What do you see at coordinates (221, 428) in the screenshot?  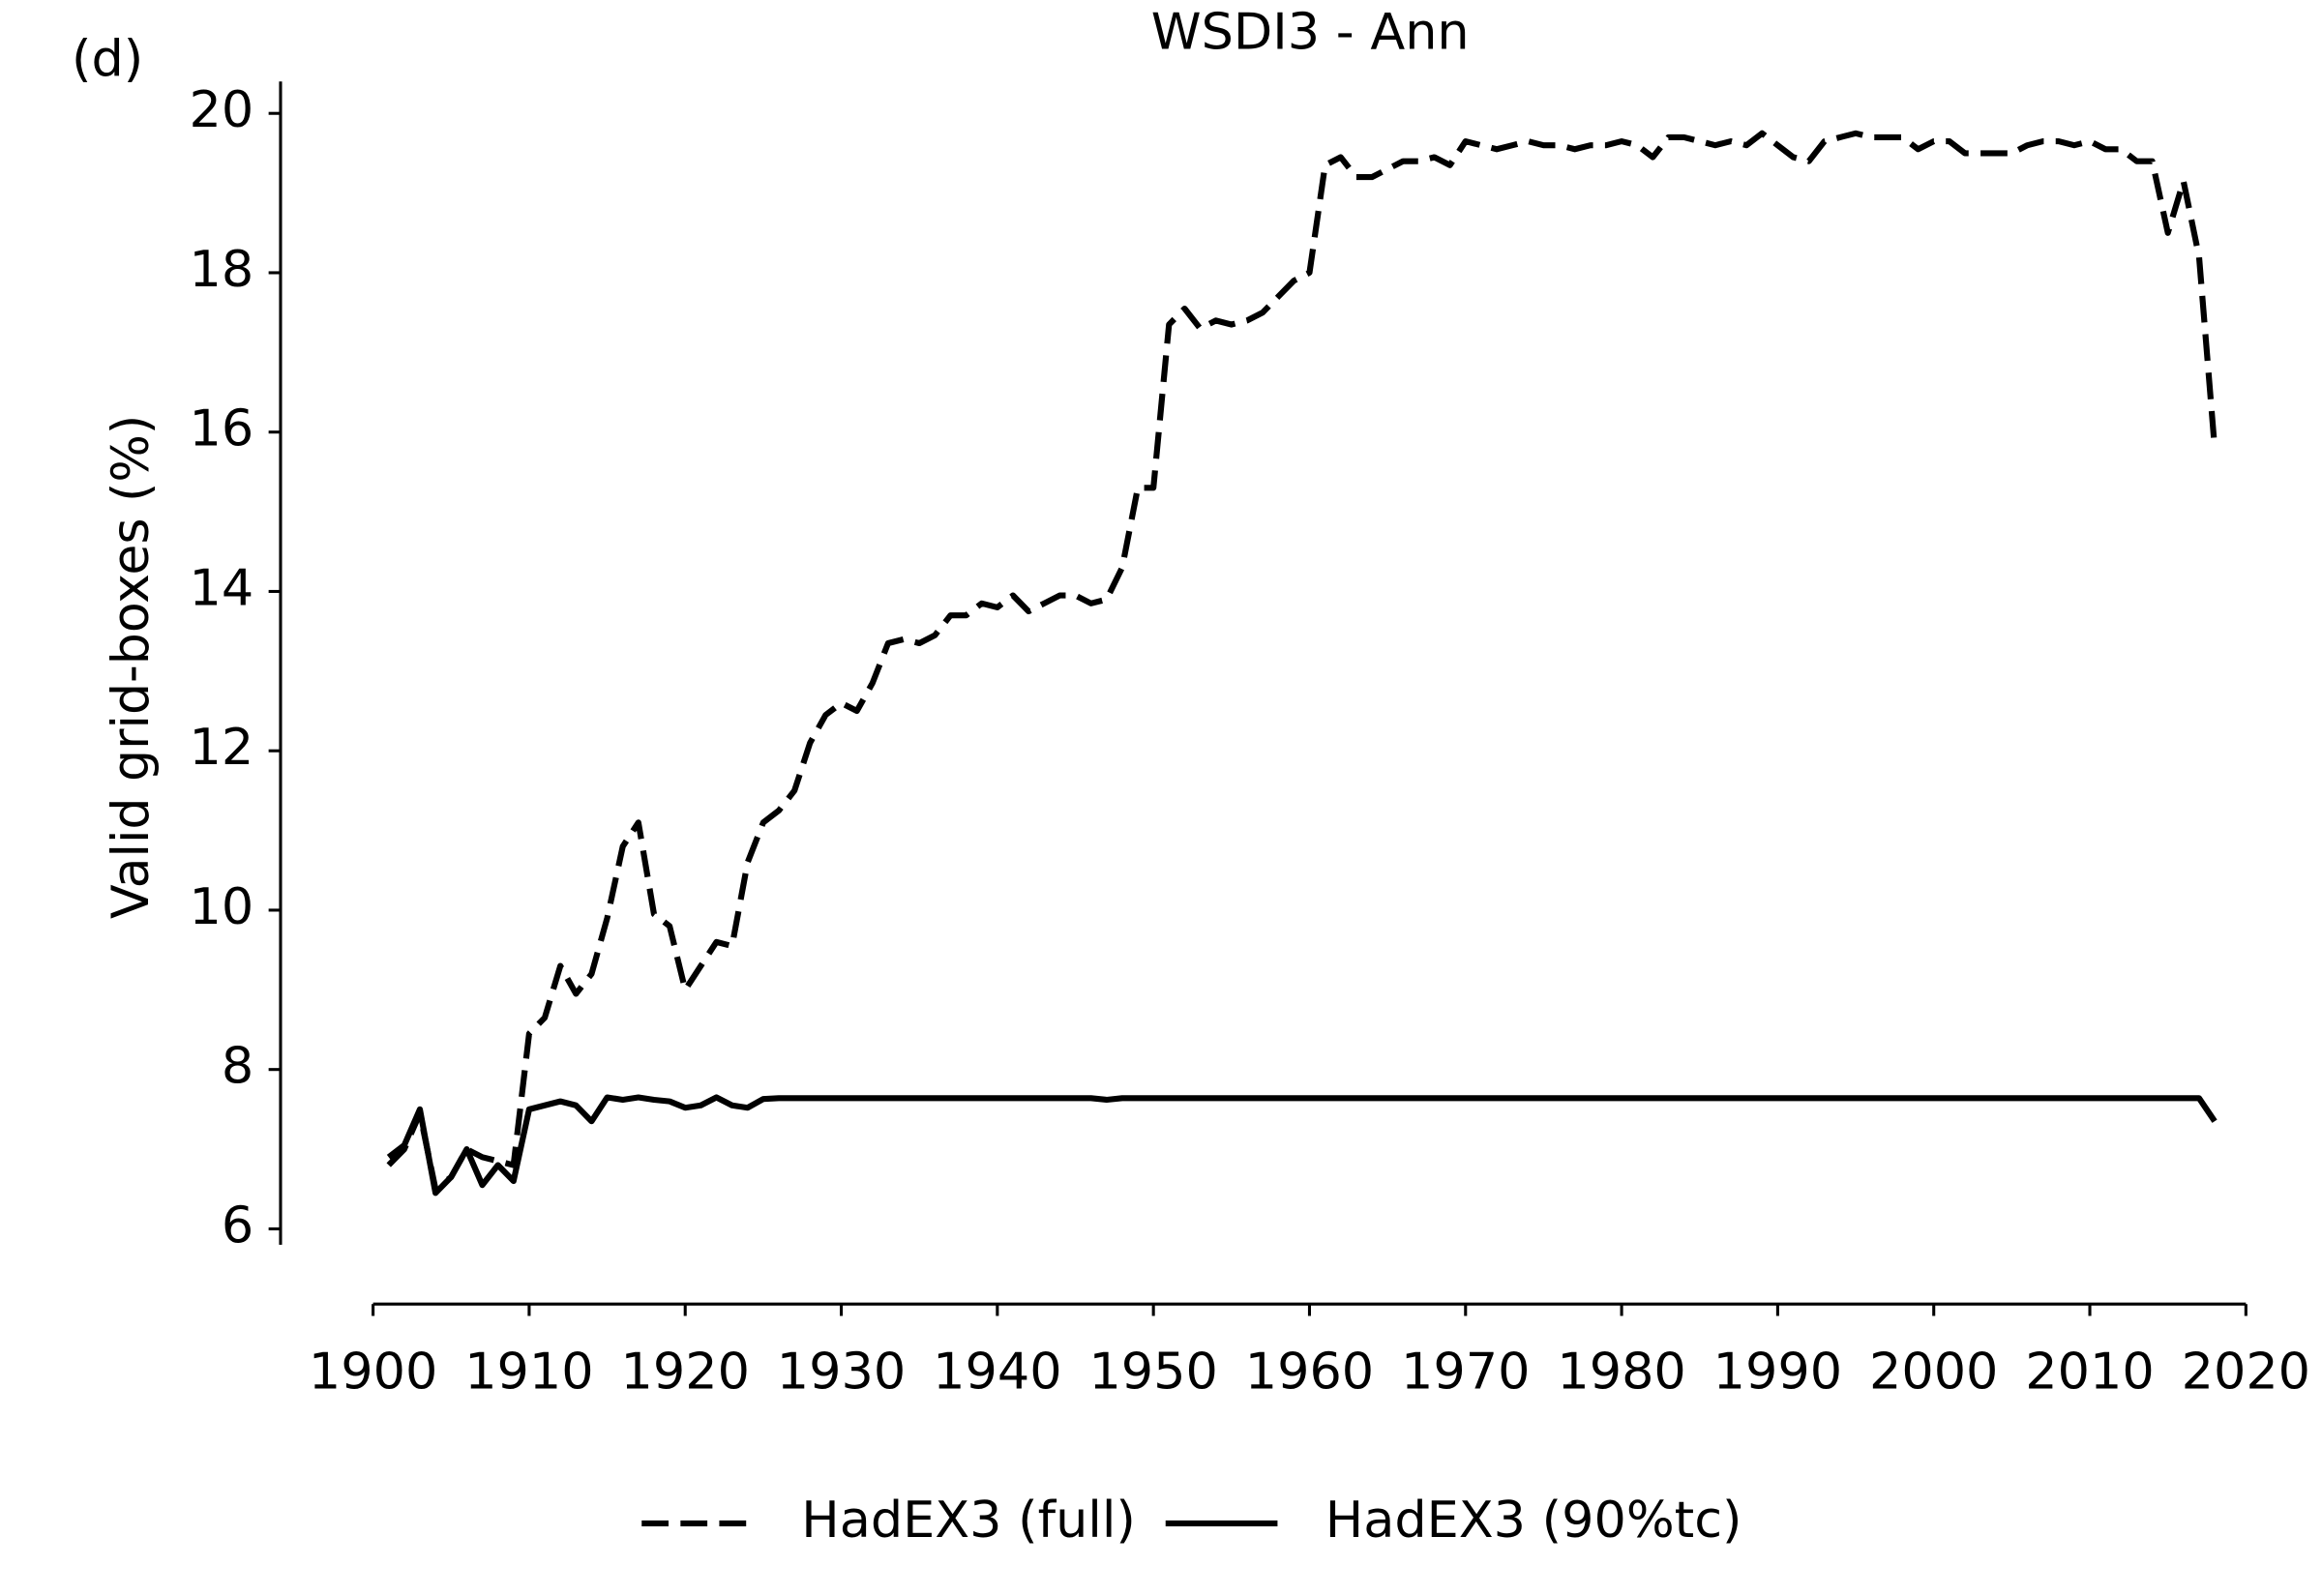 I see `y-tick-label: 16` at bounding box center [221, 428].